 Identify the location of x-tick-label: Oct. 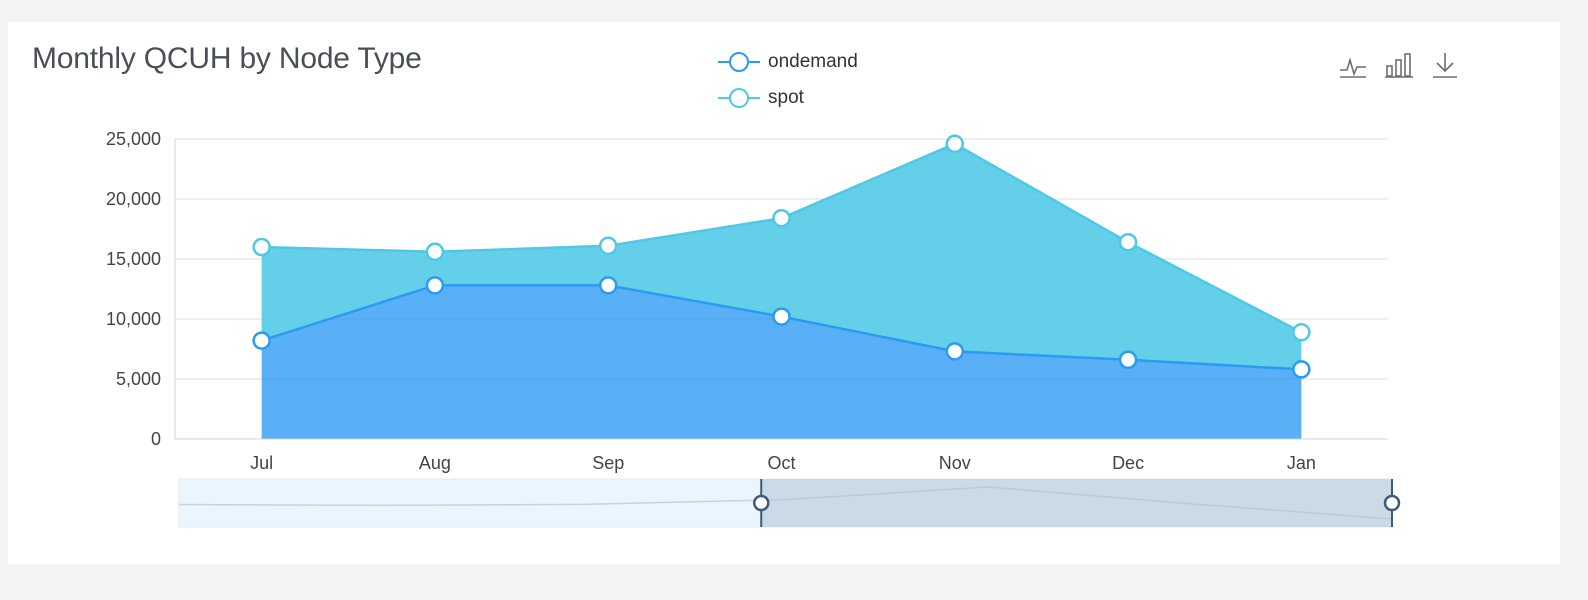
(781, 463).